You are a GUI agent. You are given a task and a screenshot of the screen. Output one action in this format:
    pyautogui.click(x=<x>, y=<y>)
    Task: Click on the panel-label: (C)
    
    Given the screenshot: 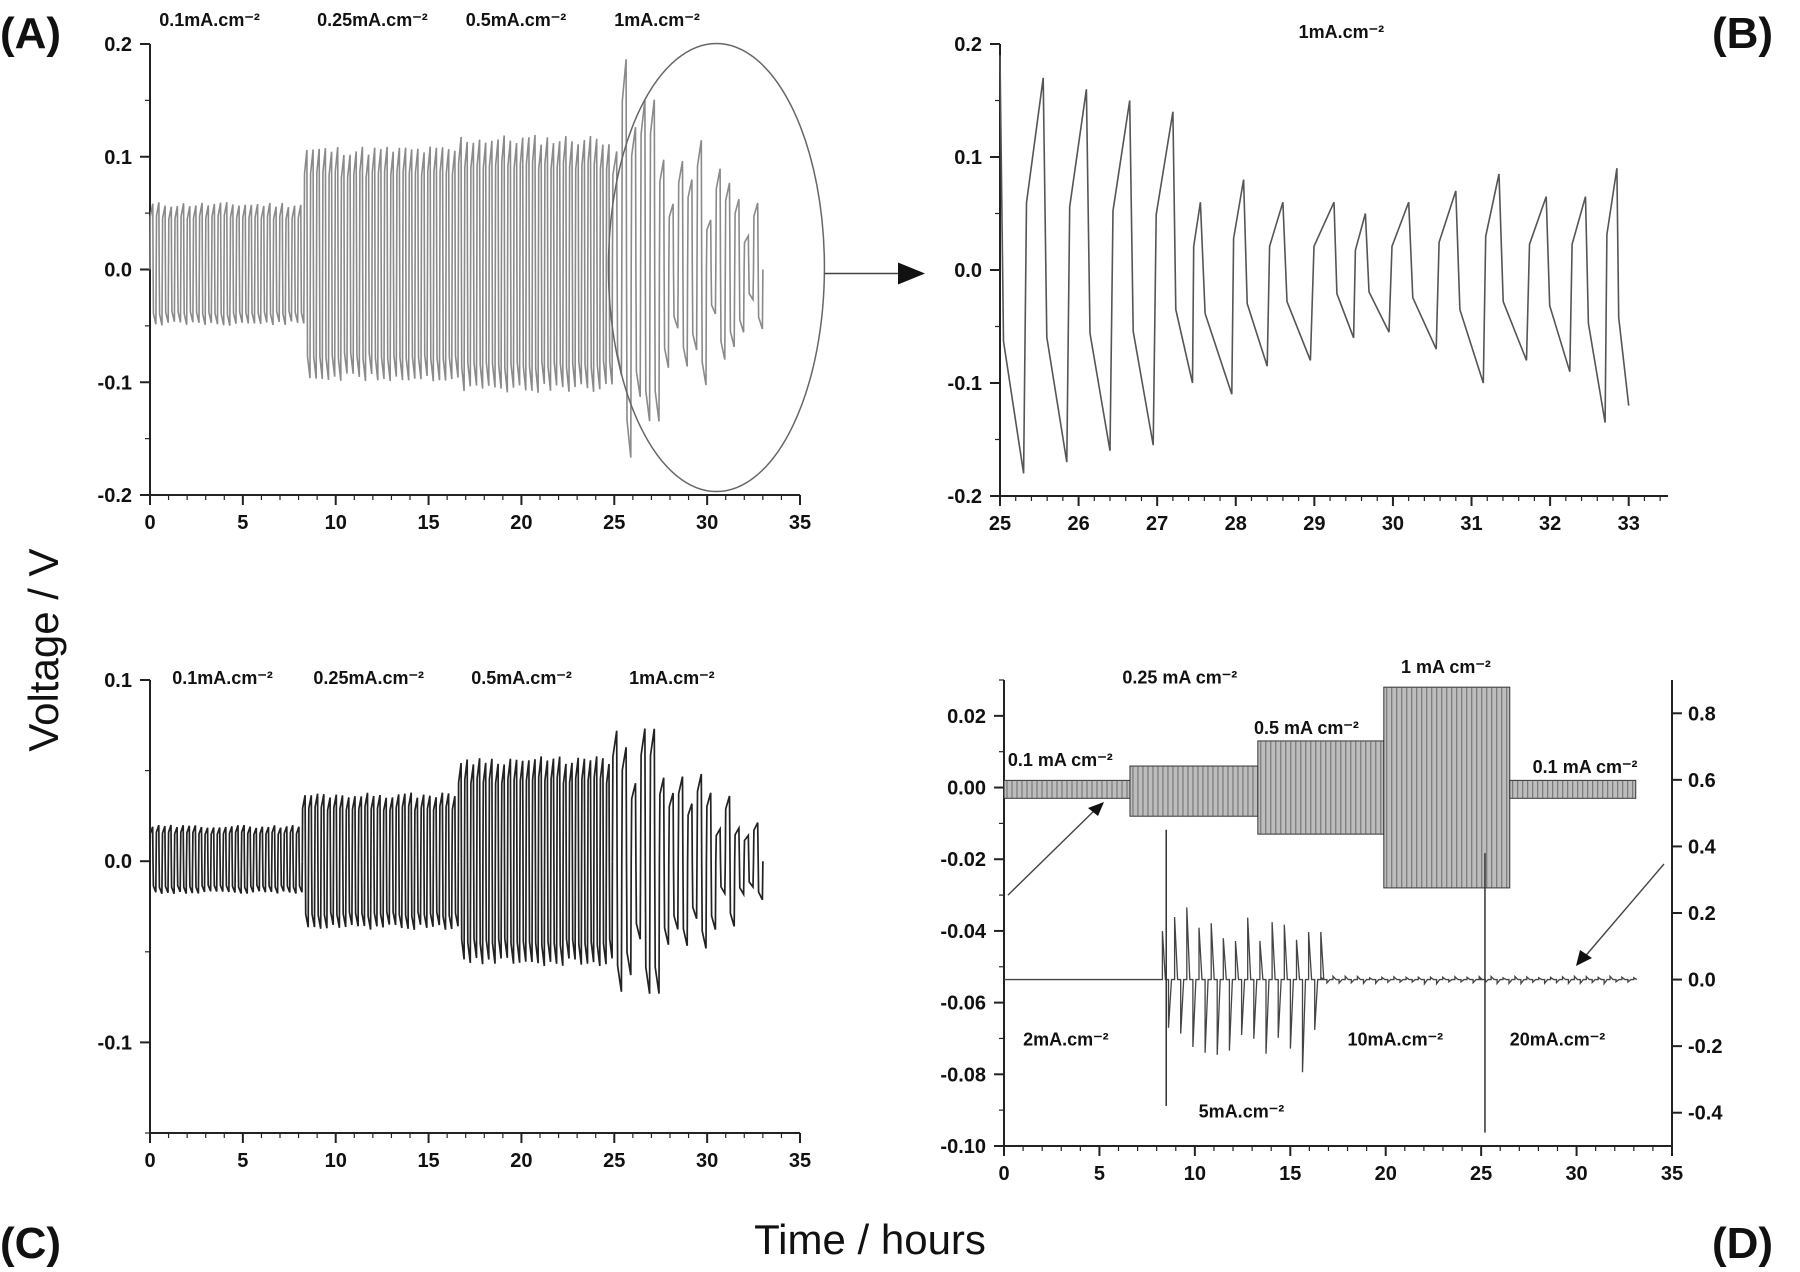 What is the action you would take?
    pyautogui.click(x=30, y=1243)
    